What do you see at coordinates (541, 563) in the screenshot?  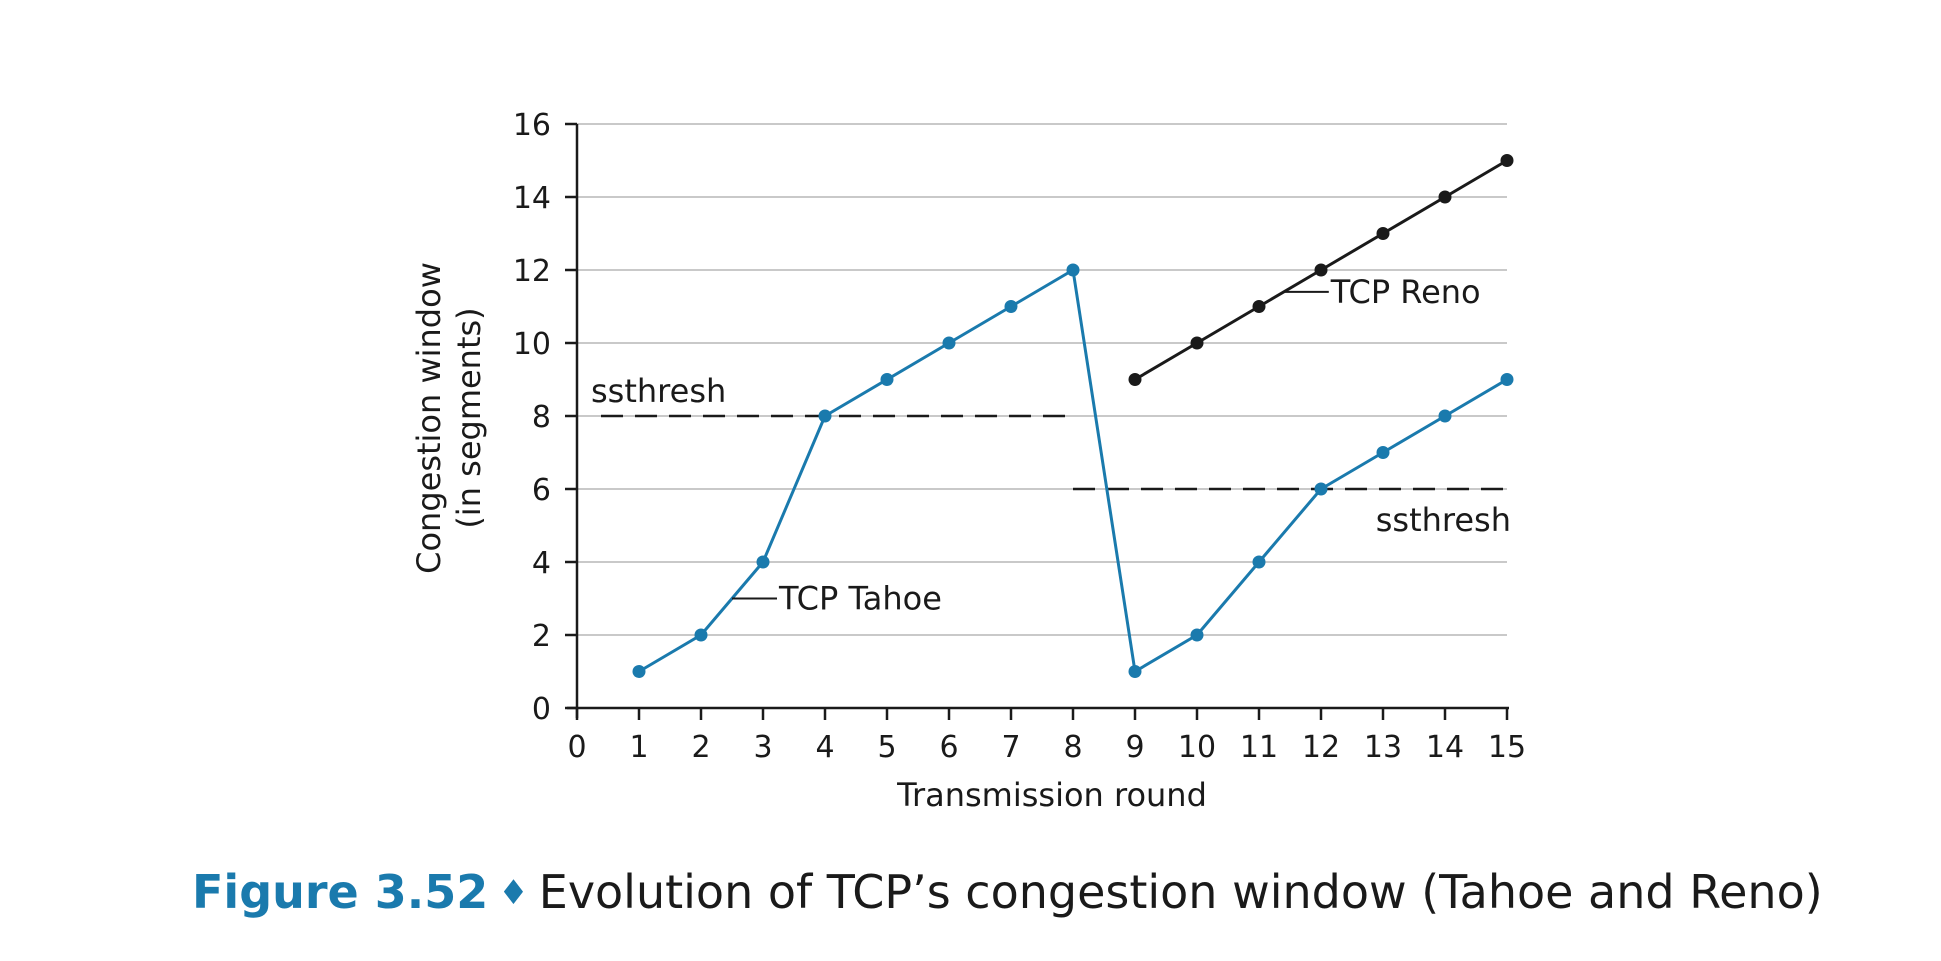 I see `y-tick-label-4: 4` at bounding box center [541, 563].